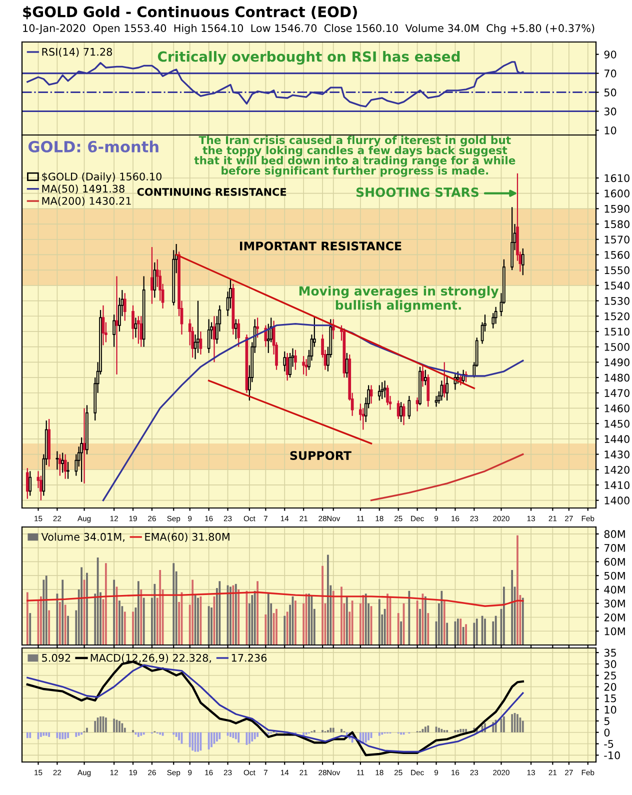 The image size is (632, 795). What do you see at coordinates (617, 347) in the screenshot?
I see `y-tick-label: 1500` at bounding box center [617, 347].